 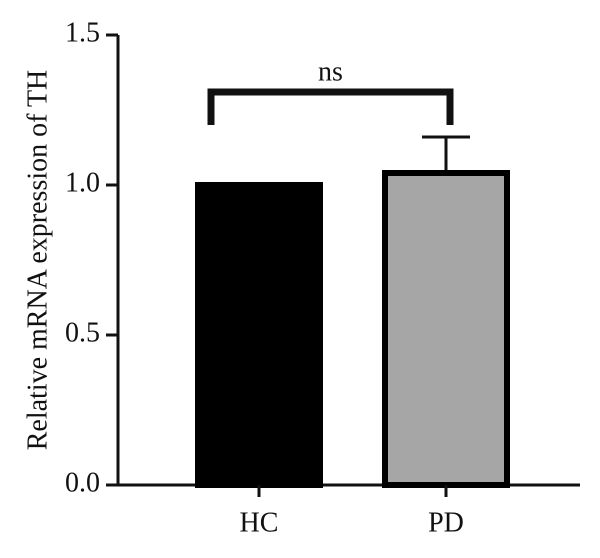 What do you see at coordinates (82, 332) in the screenshot?
I see `y-tick-label: 0.5` at bounding box center [82, 332].